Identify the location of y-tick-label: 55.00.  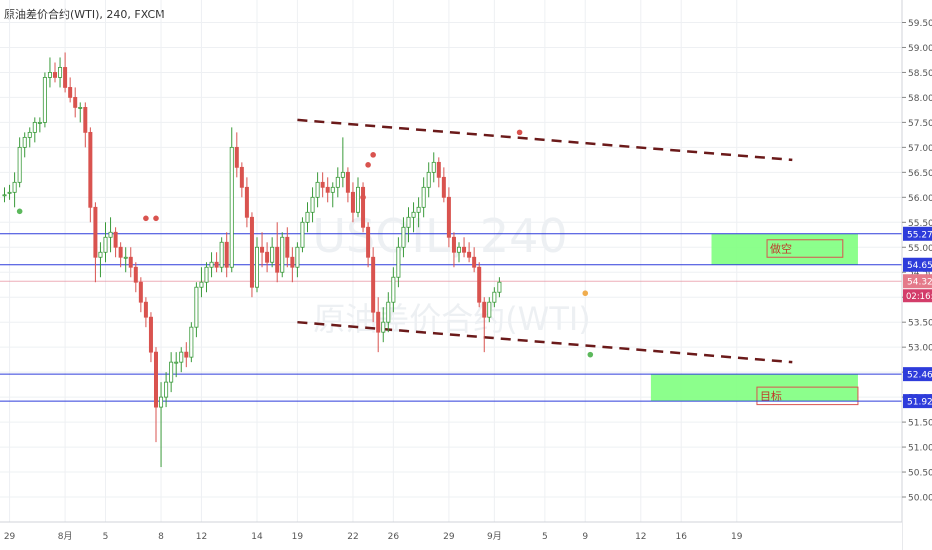
(920, 249).